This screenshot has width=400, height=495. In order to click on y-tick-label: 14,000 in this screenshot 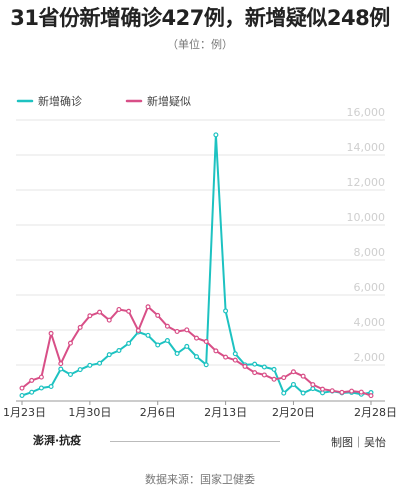, I will do `click(366, 147)`.